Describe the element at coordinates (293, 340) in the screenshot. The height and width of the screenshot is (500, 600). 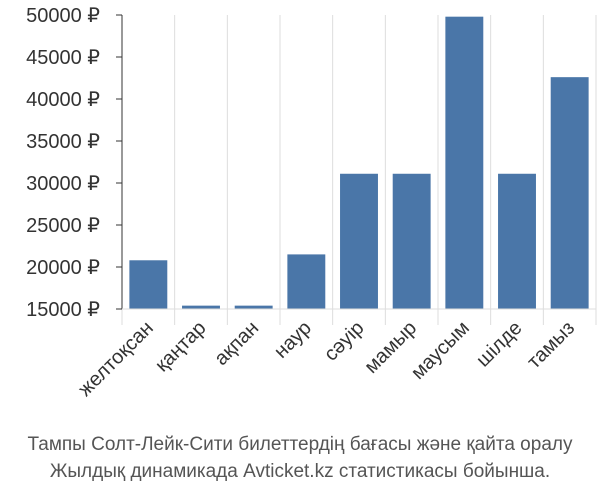
I see `x-tick-label: наур` at that location.